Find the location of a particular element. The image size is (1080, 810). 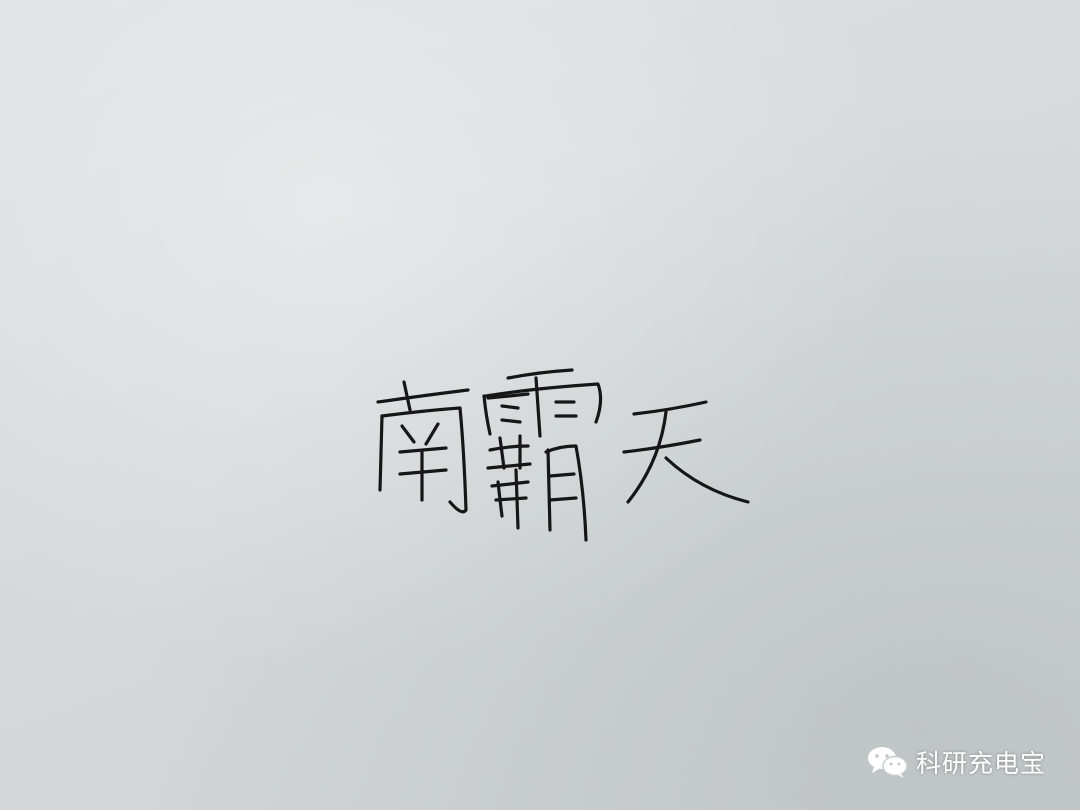

watermark: 科研充电宝 is located at coordinates (956, 762).